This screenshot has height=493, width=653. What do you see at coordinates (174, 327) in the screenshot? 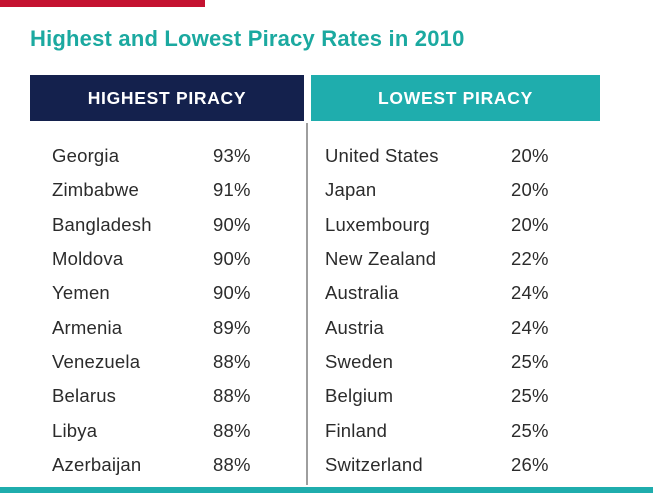
I see `table-row: Armenia 89%` at bounding box center [174, 327].